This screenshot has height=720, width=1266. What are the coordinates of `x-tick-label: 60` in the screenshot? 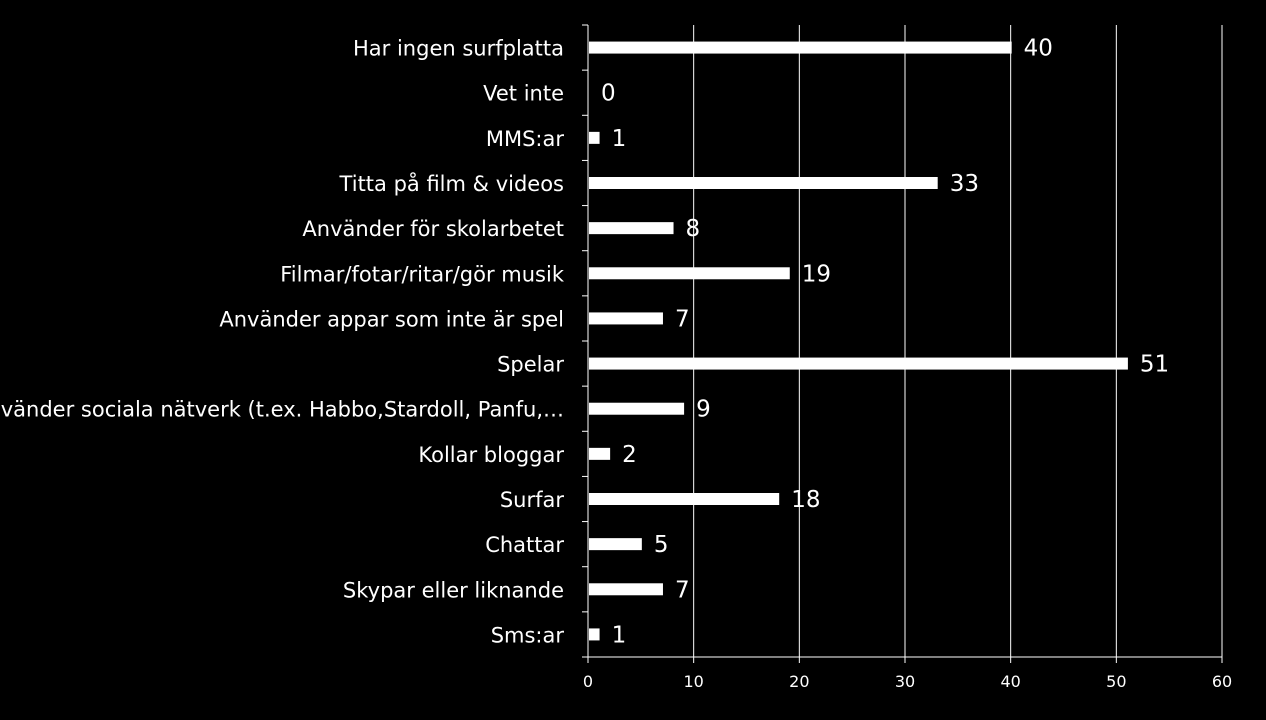 It's located at (1222, 681).